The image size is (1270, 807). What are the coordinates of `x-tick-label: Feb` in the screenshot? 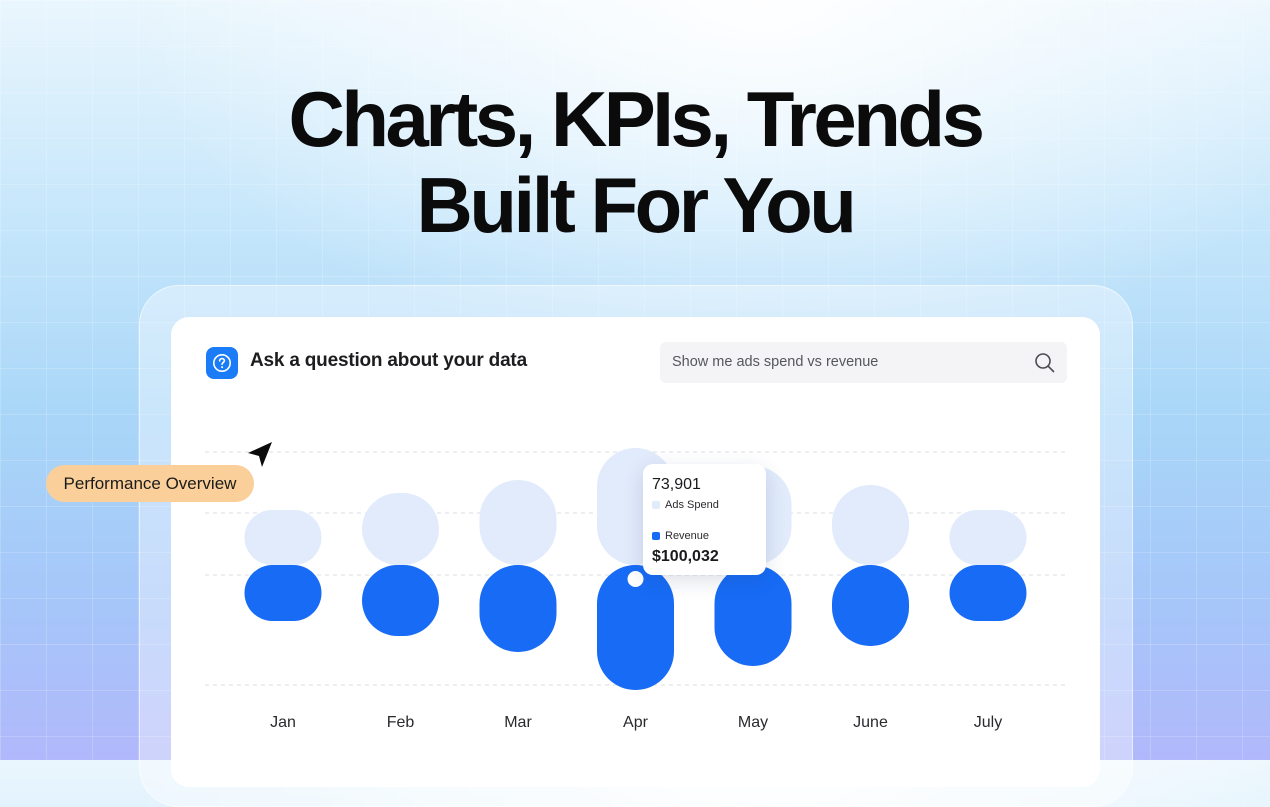 It's located at (401, 722).